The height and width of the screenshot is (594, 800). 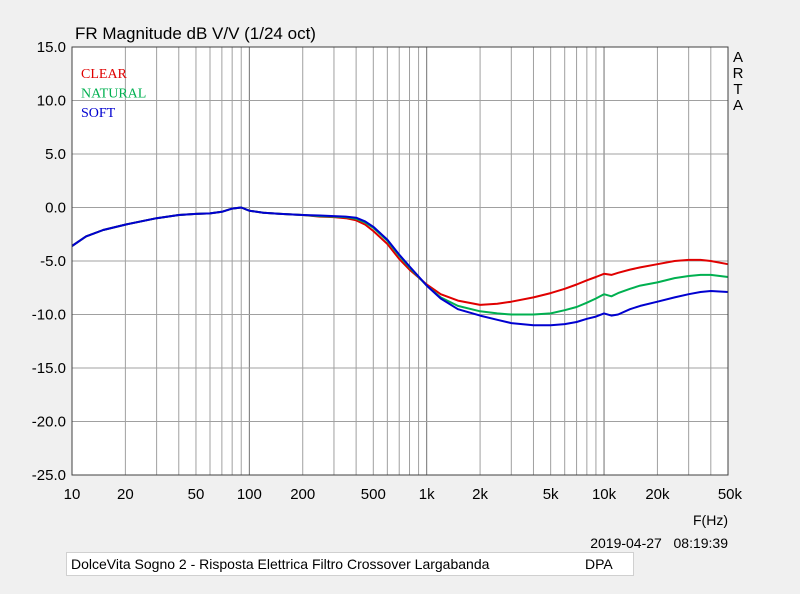 What do you see at coordinates (51, 47) in the screenshot?
I see `y-tick-label: 15.0` at bounding box center [51, 47].